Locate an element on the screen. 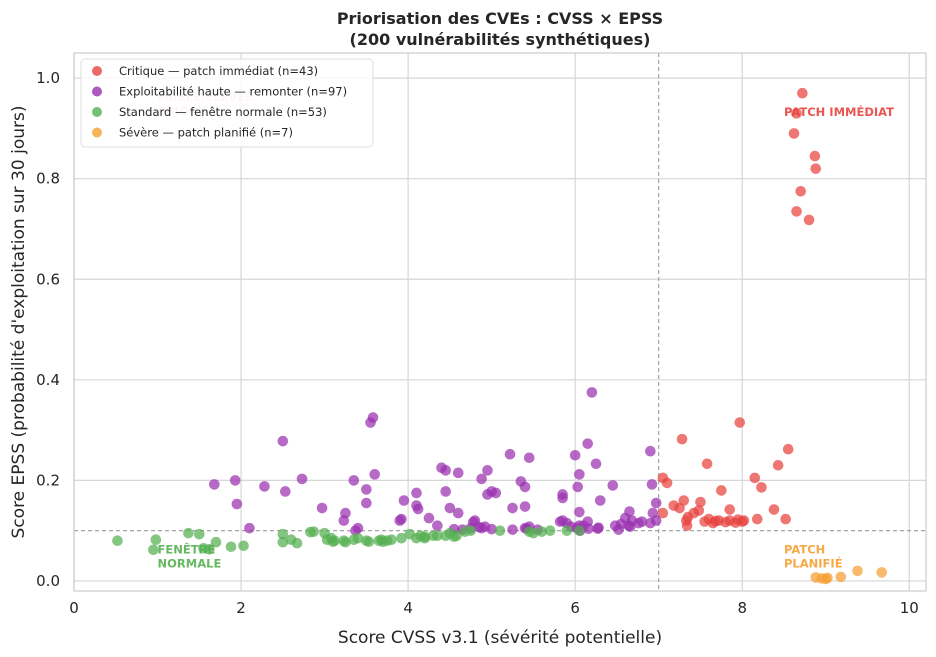 The width and height of the screenshot is (936, 657). x-tick-label: 8 is located at coordinates (742, 608).